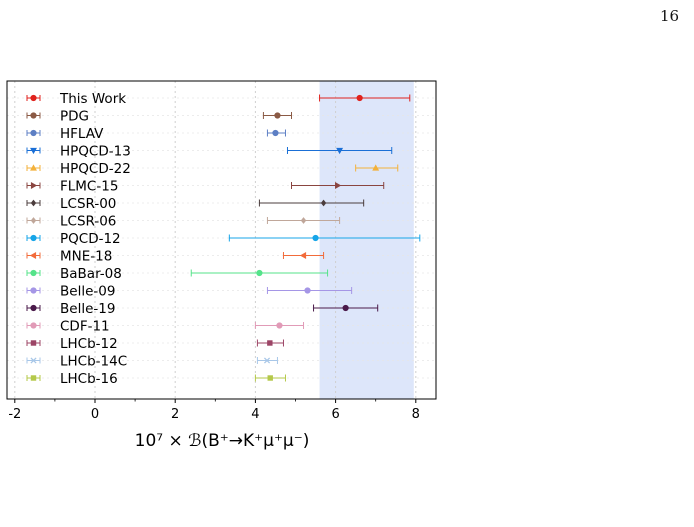 The width and height of the screenshot is (694, 527). Describe the element at coordinates (85, 327) in the screenshot. I see `legend-label: CDF-11` at that location.